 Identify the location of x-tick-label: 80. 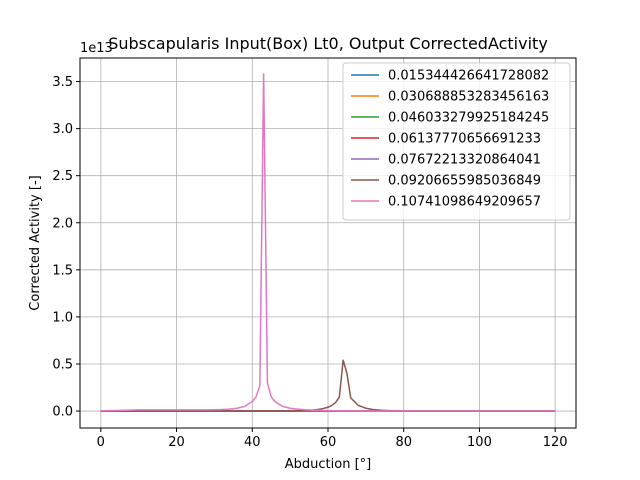
(403, 442).